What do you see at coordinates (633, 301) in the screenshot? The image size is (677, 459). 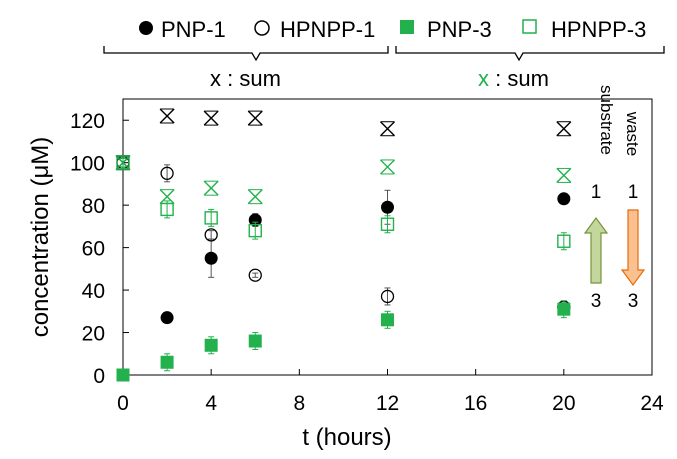 I see `waste-bottom: 3` at bounding box center [633, 301].